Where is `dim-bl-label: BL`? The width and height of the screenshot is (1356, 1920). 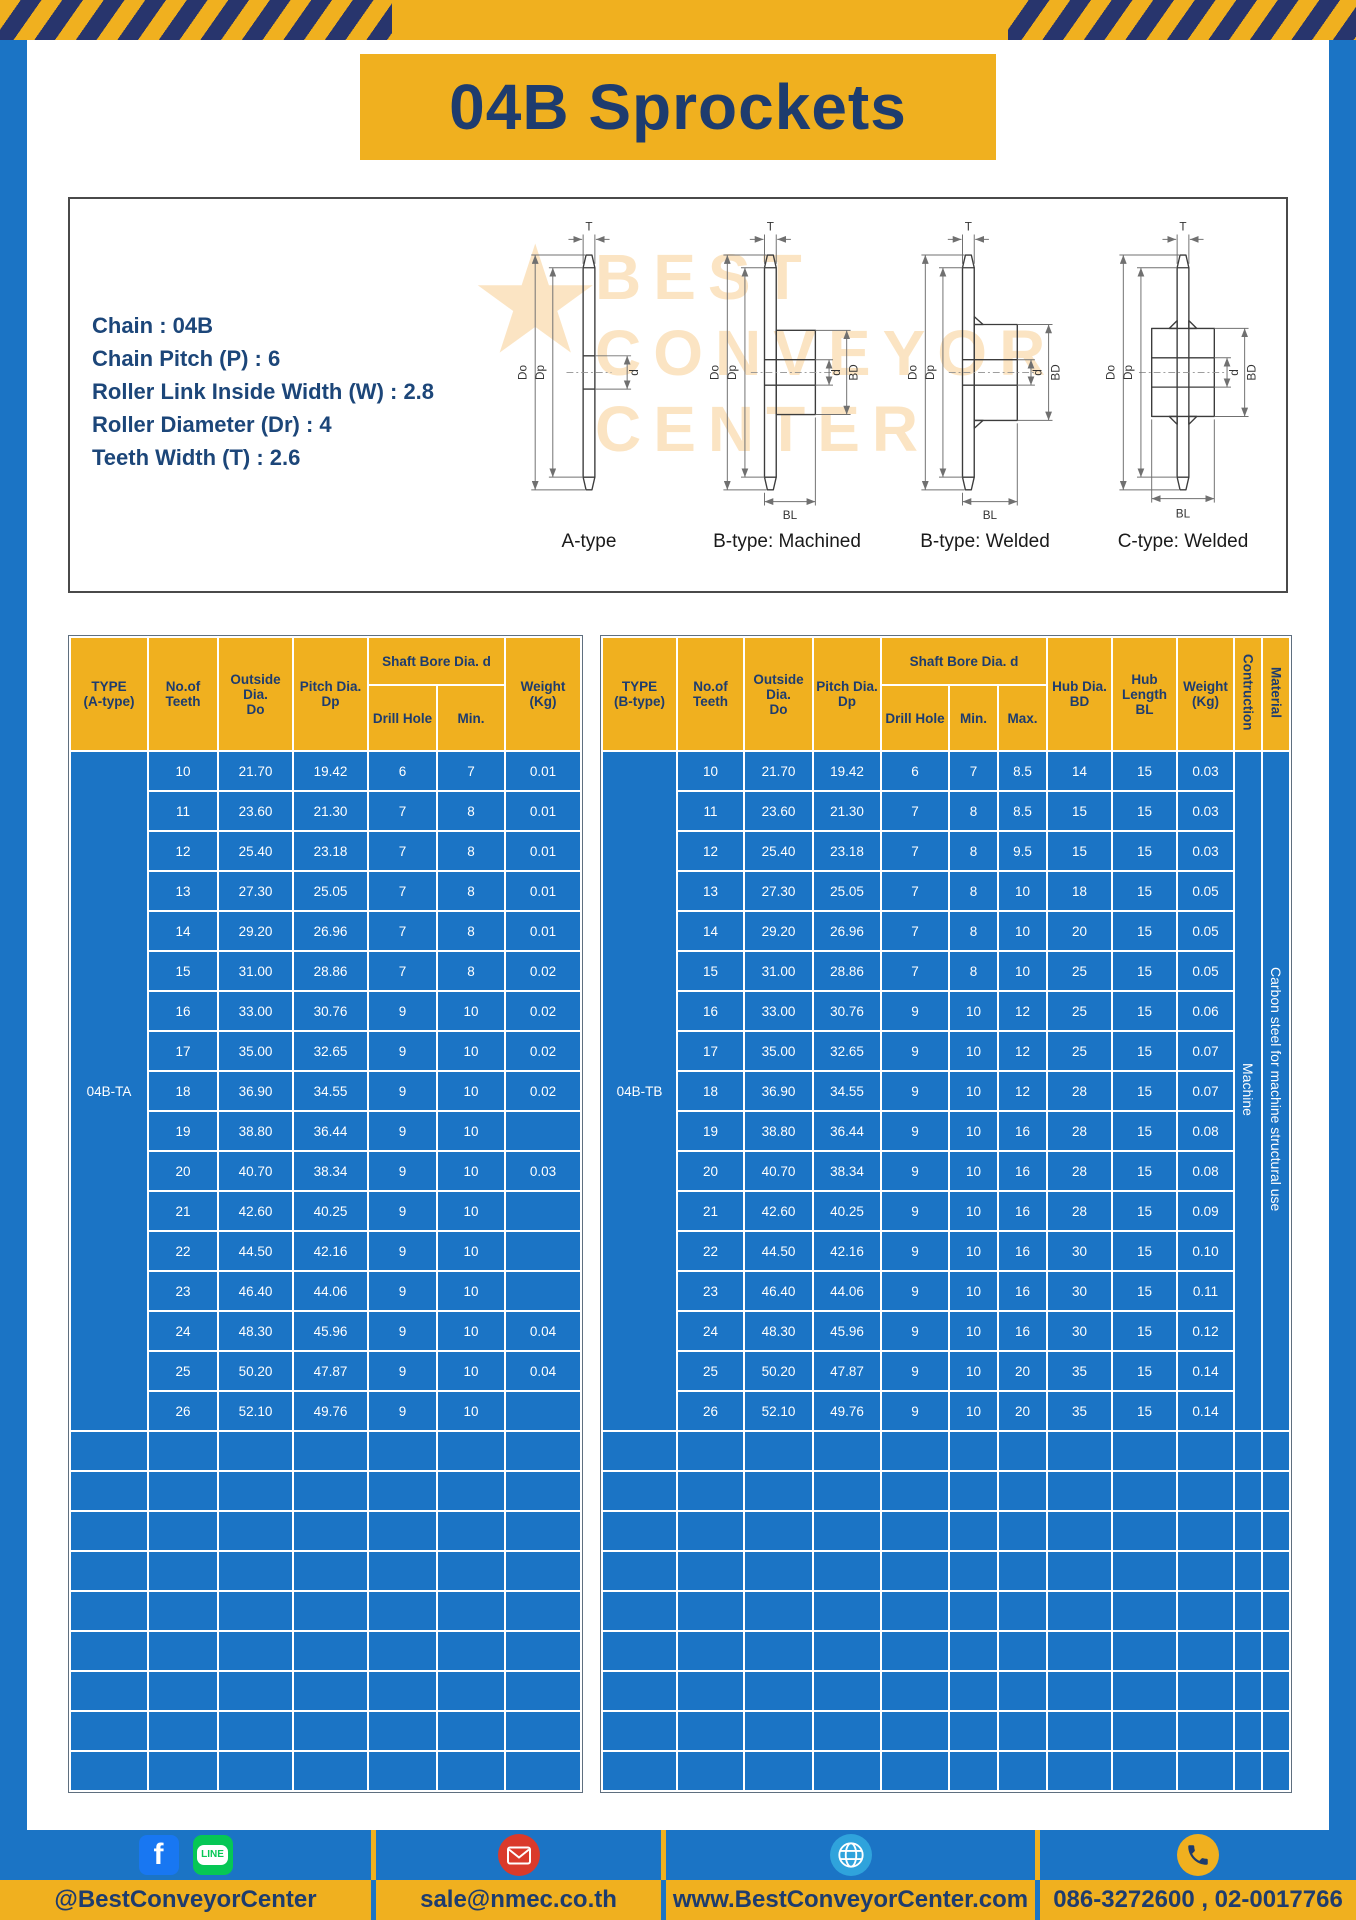 dim-bl-label: BL is located at coordinates (1183, 513).